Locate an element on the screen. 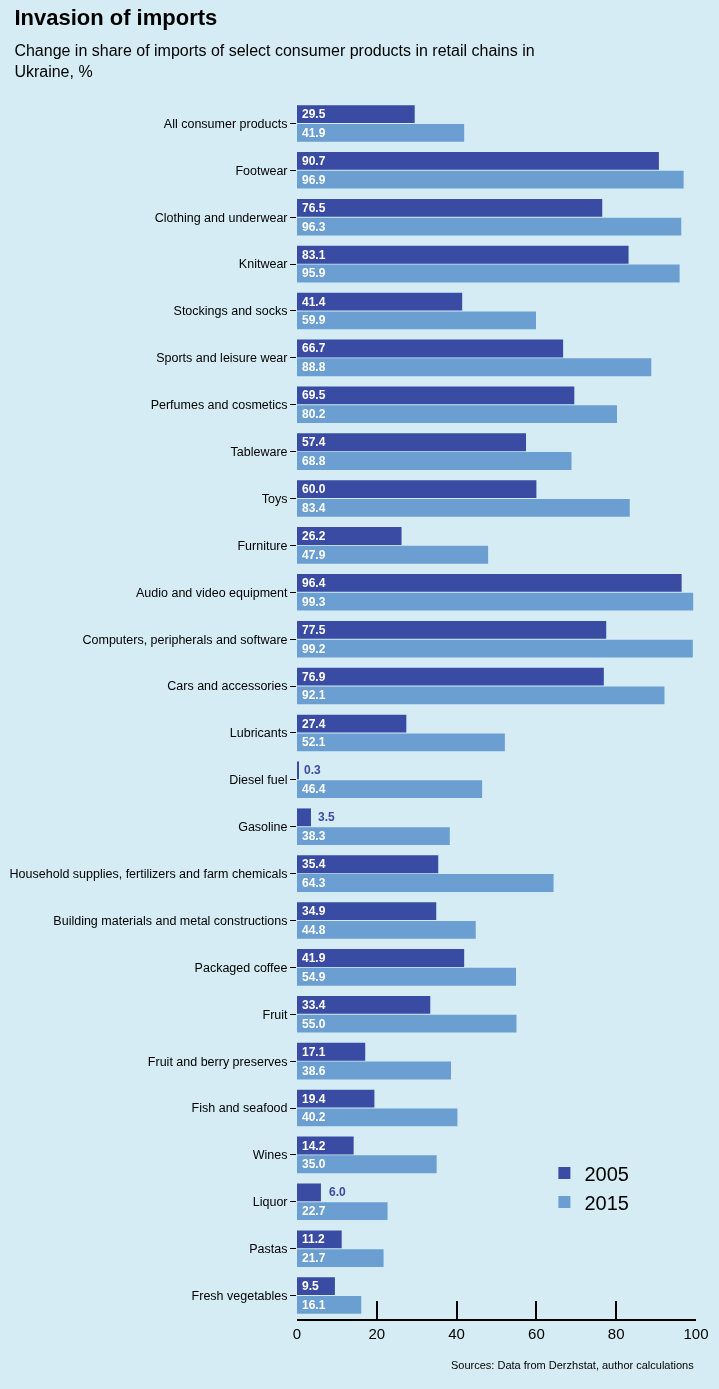  y-tick-label: Fish and seafood is located at coordinates (239, 1108).